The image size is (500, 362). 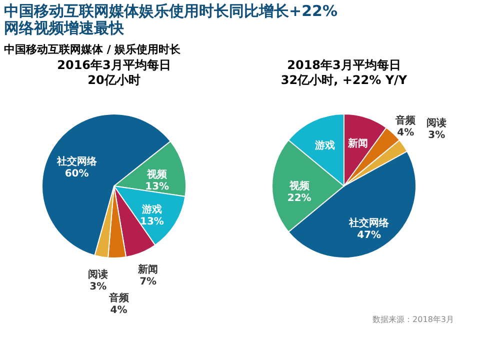 What do you see at coordinates (64, 28) in the screenshot?
I see `text: 网络视频增速最快` at bounding box center [64, 28].